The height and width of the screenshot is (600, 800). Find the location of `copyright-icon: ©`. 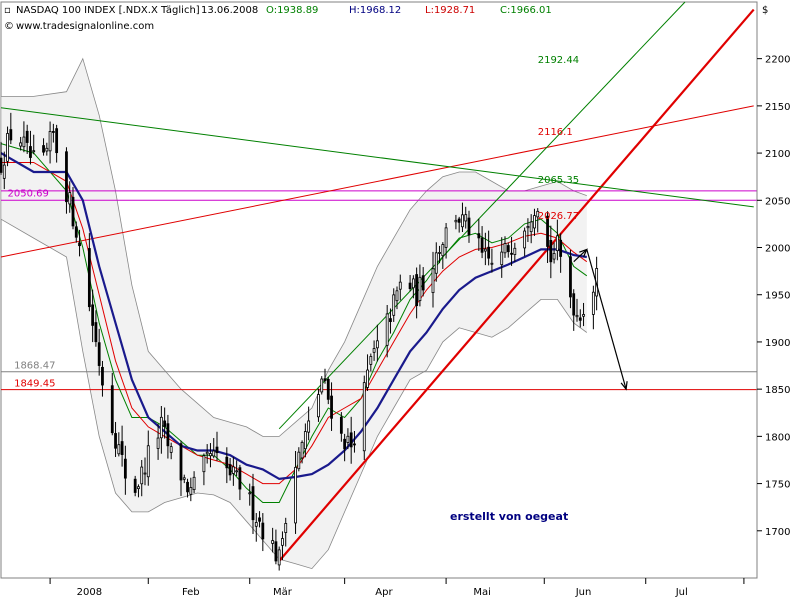

copyright-icon: © is located at coordinates (9, 26).